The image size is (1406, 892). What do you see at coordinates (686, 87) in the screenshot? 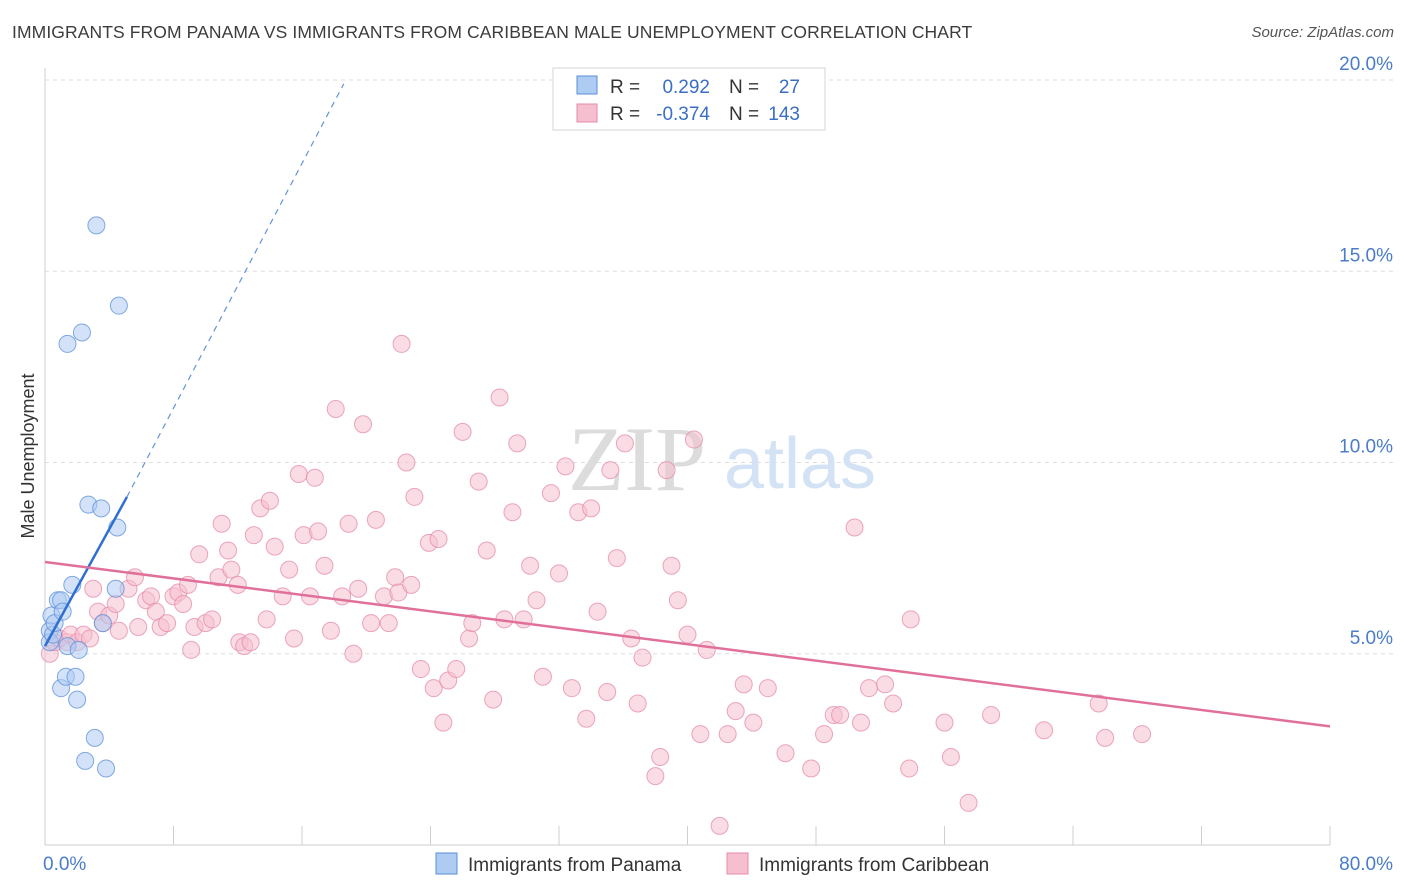
I see `legend-r-value-panama: 0.292` at bounding box center [686, 87].